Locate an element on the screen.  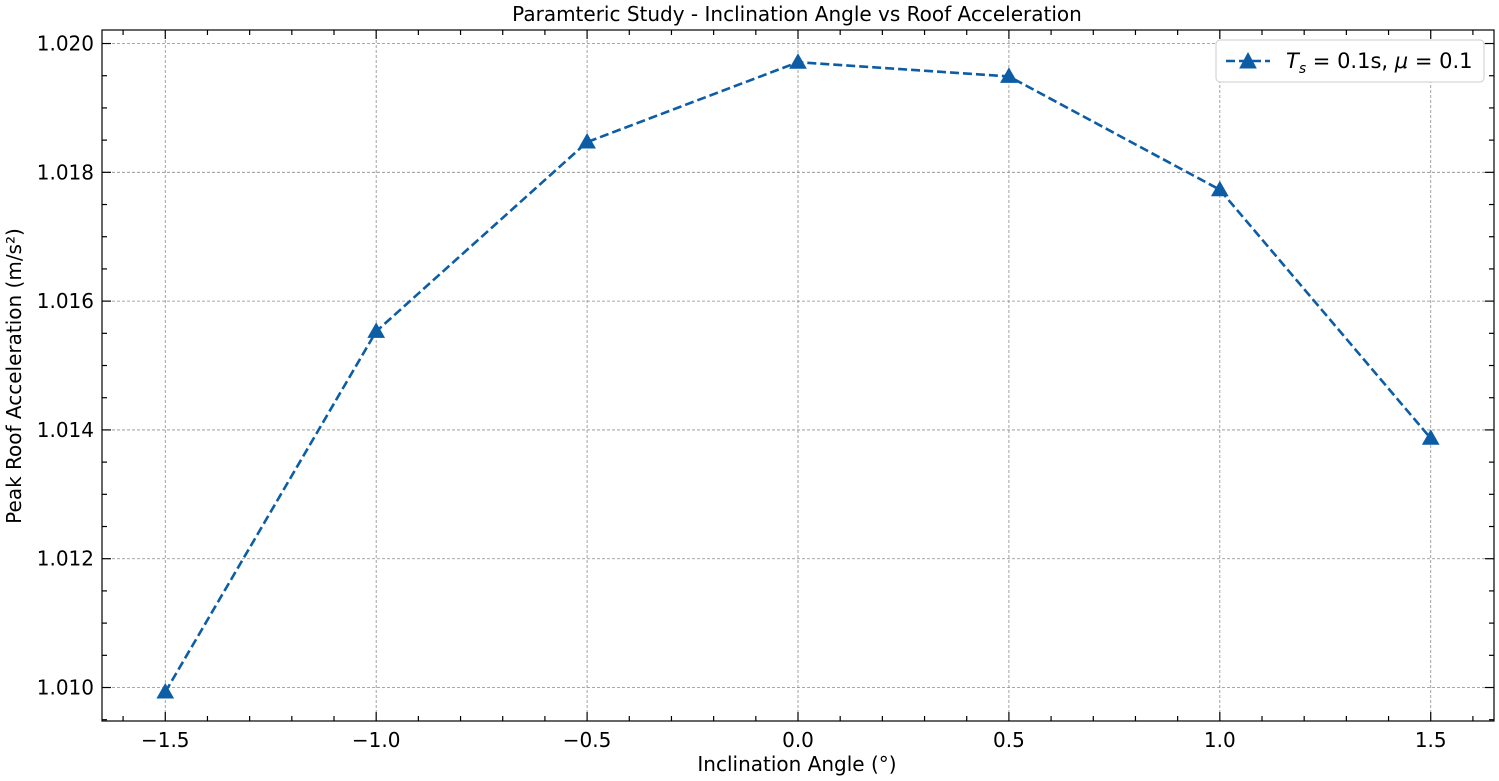
x-tick-label: −1.0 is located at coordinates (376, 740).